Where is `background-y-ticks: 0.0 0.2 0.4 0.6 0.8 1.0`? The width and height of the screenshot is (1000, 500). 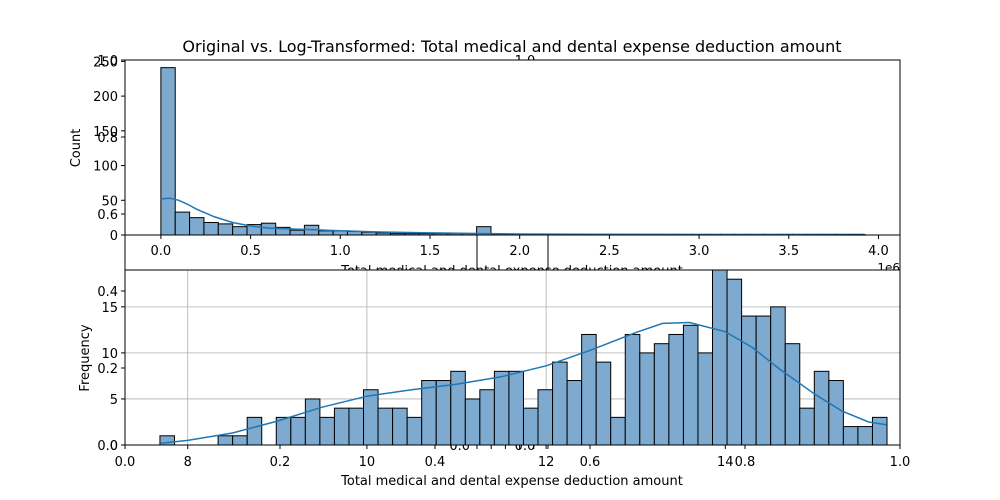
background-y-ticks: 0.0 0.2 0.4 0.6 0.8 1.0 is located at coordinates (111, 254).